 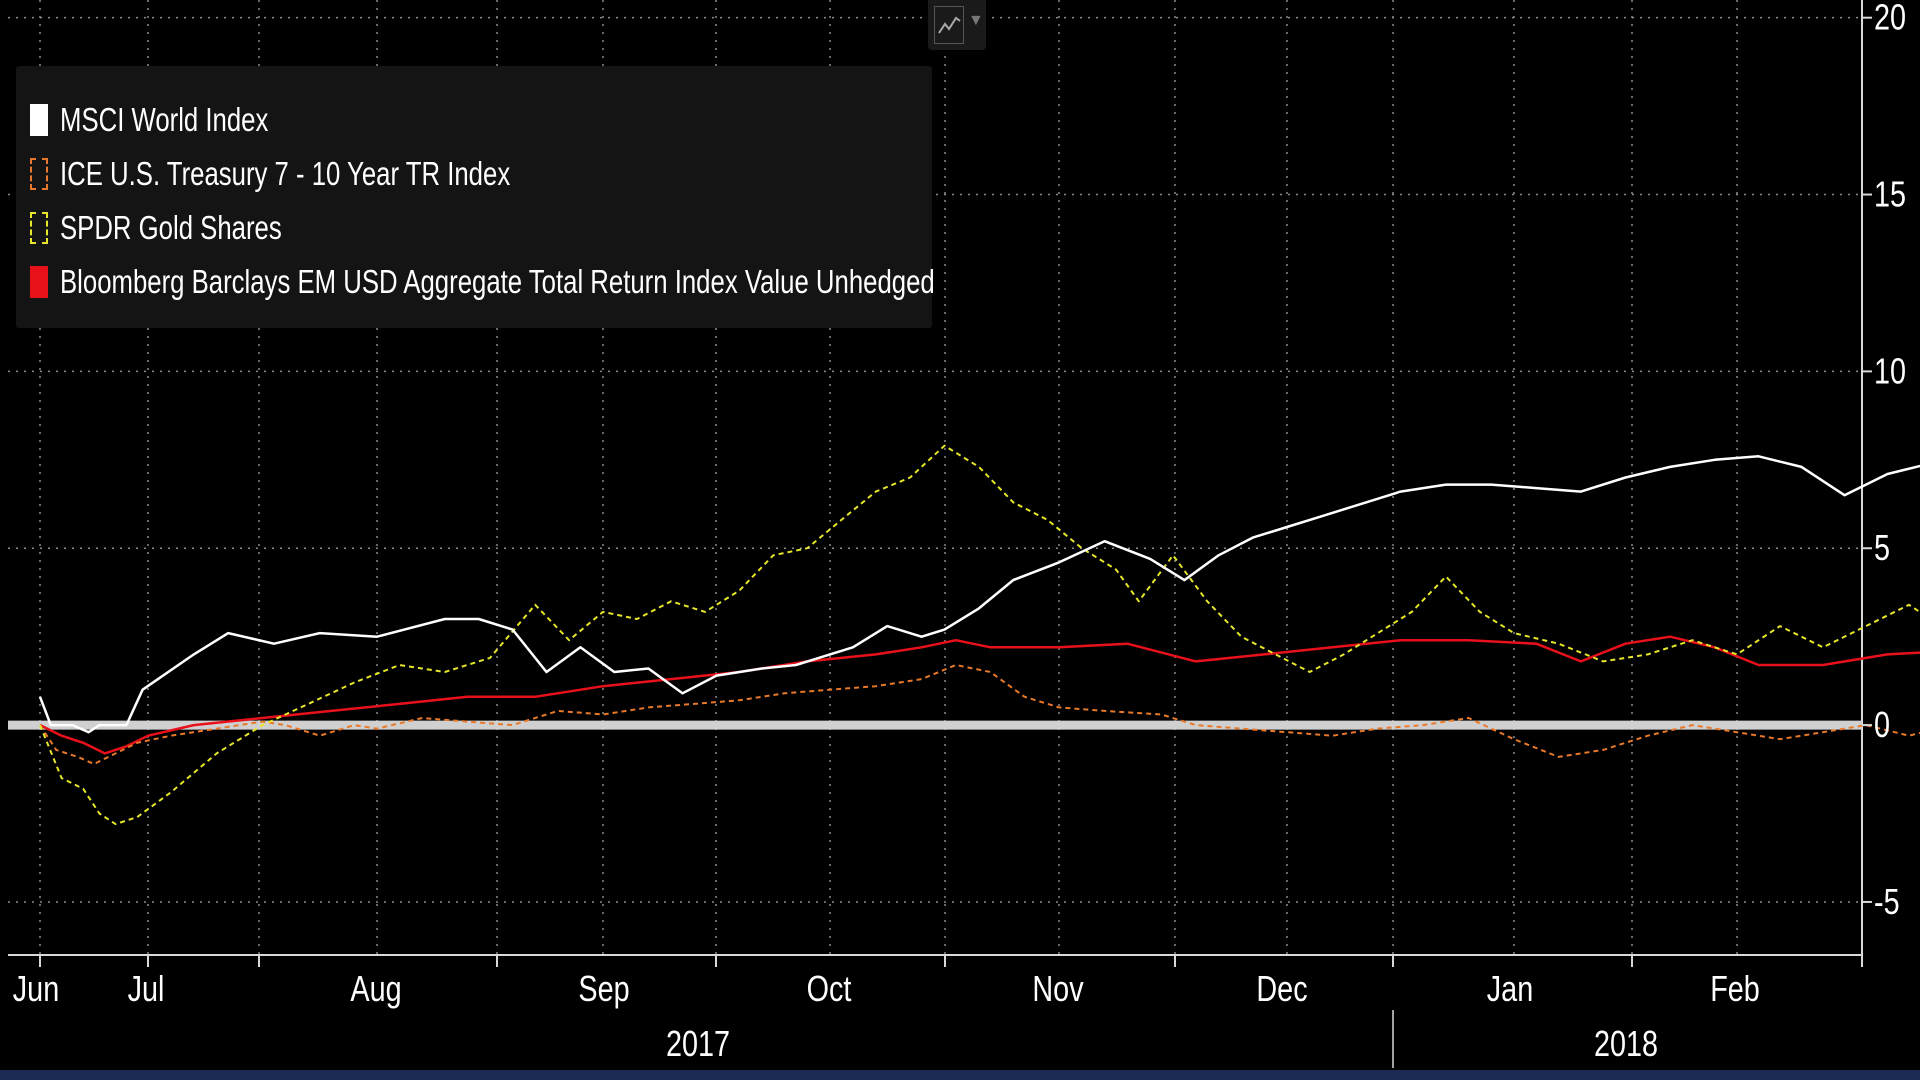 I want to click on x-tick-label-month: Aug, so click(x=375, y=988).